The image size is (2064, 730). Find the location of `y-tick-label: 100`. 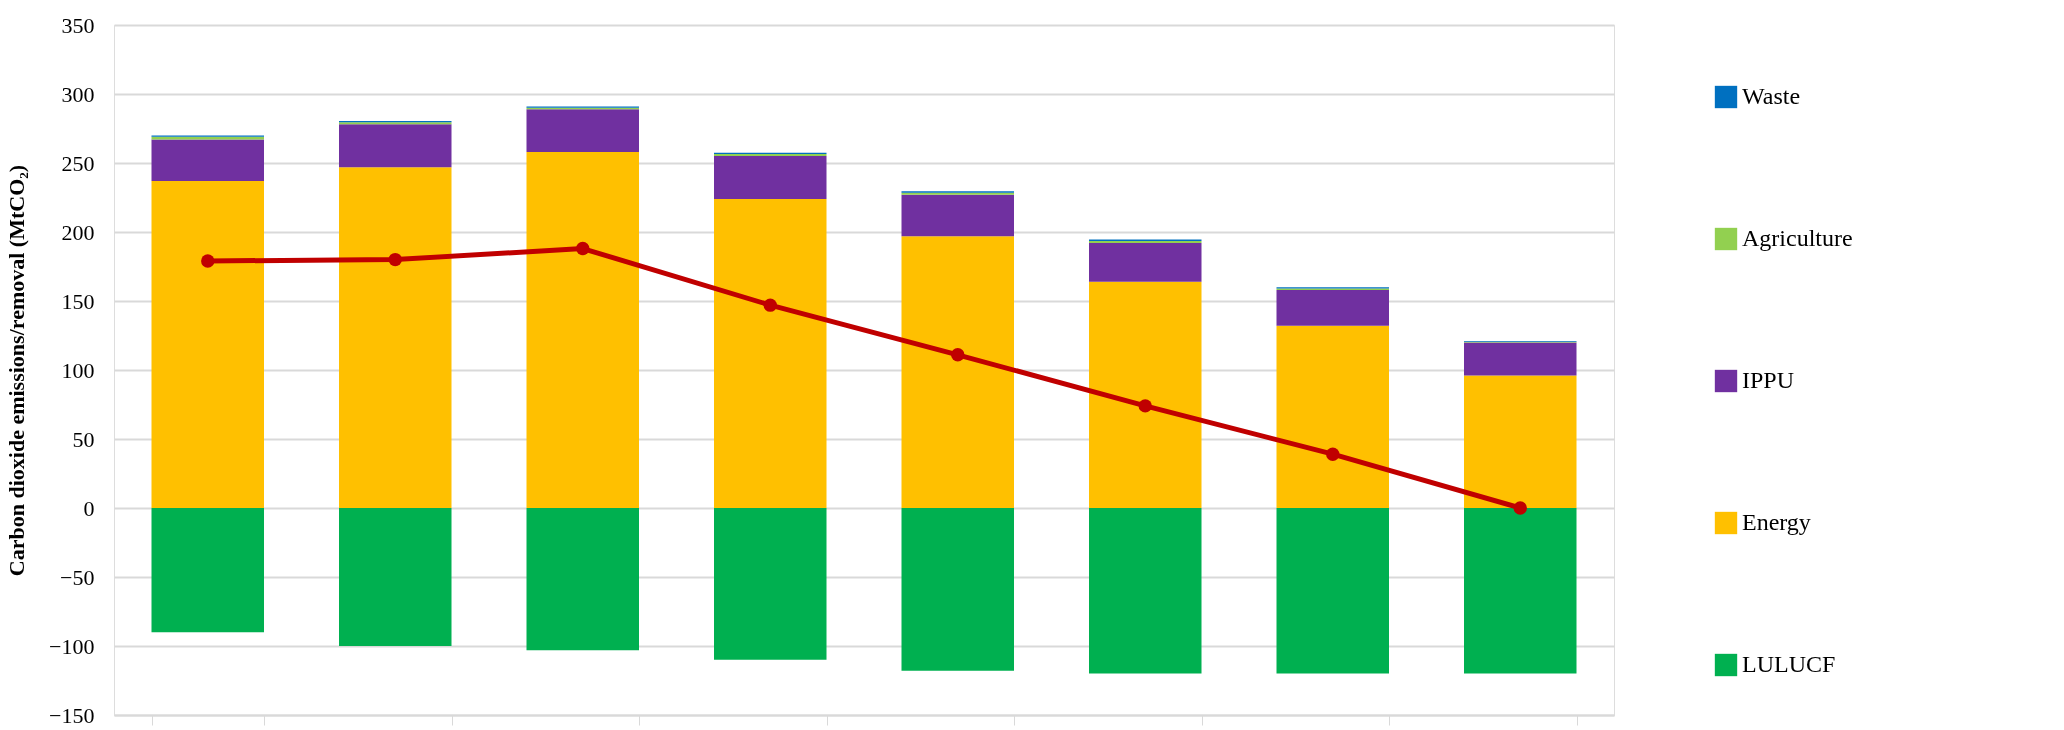

y-tick-label: 100 is located at coordinates (78, 370).